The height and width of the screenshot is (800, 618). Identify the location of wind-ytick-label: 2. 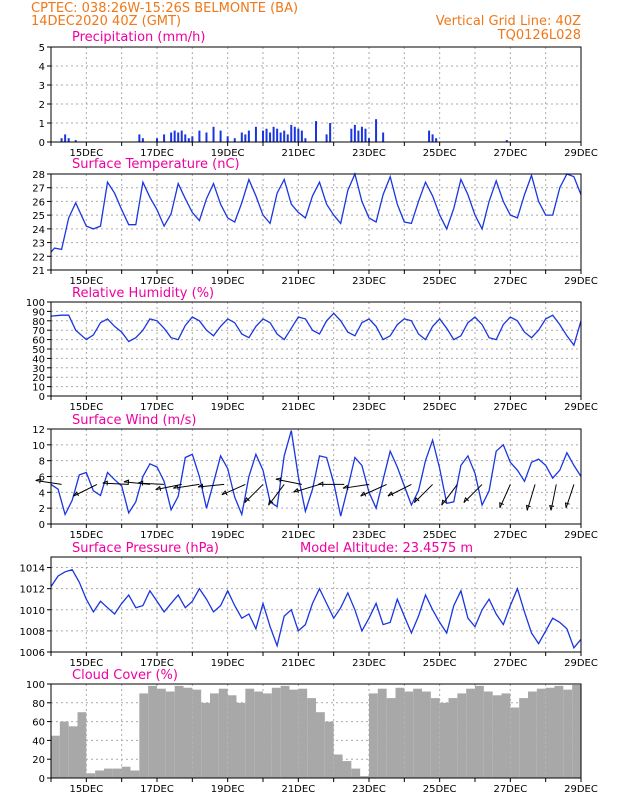
(42, 509).